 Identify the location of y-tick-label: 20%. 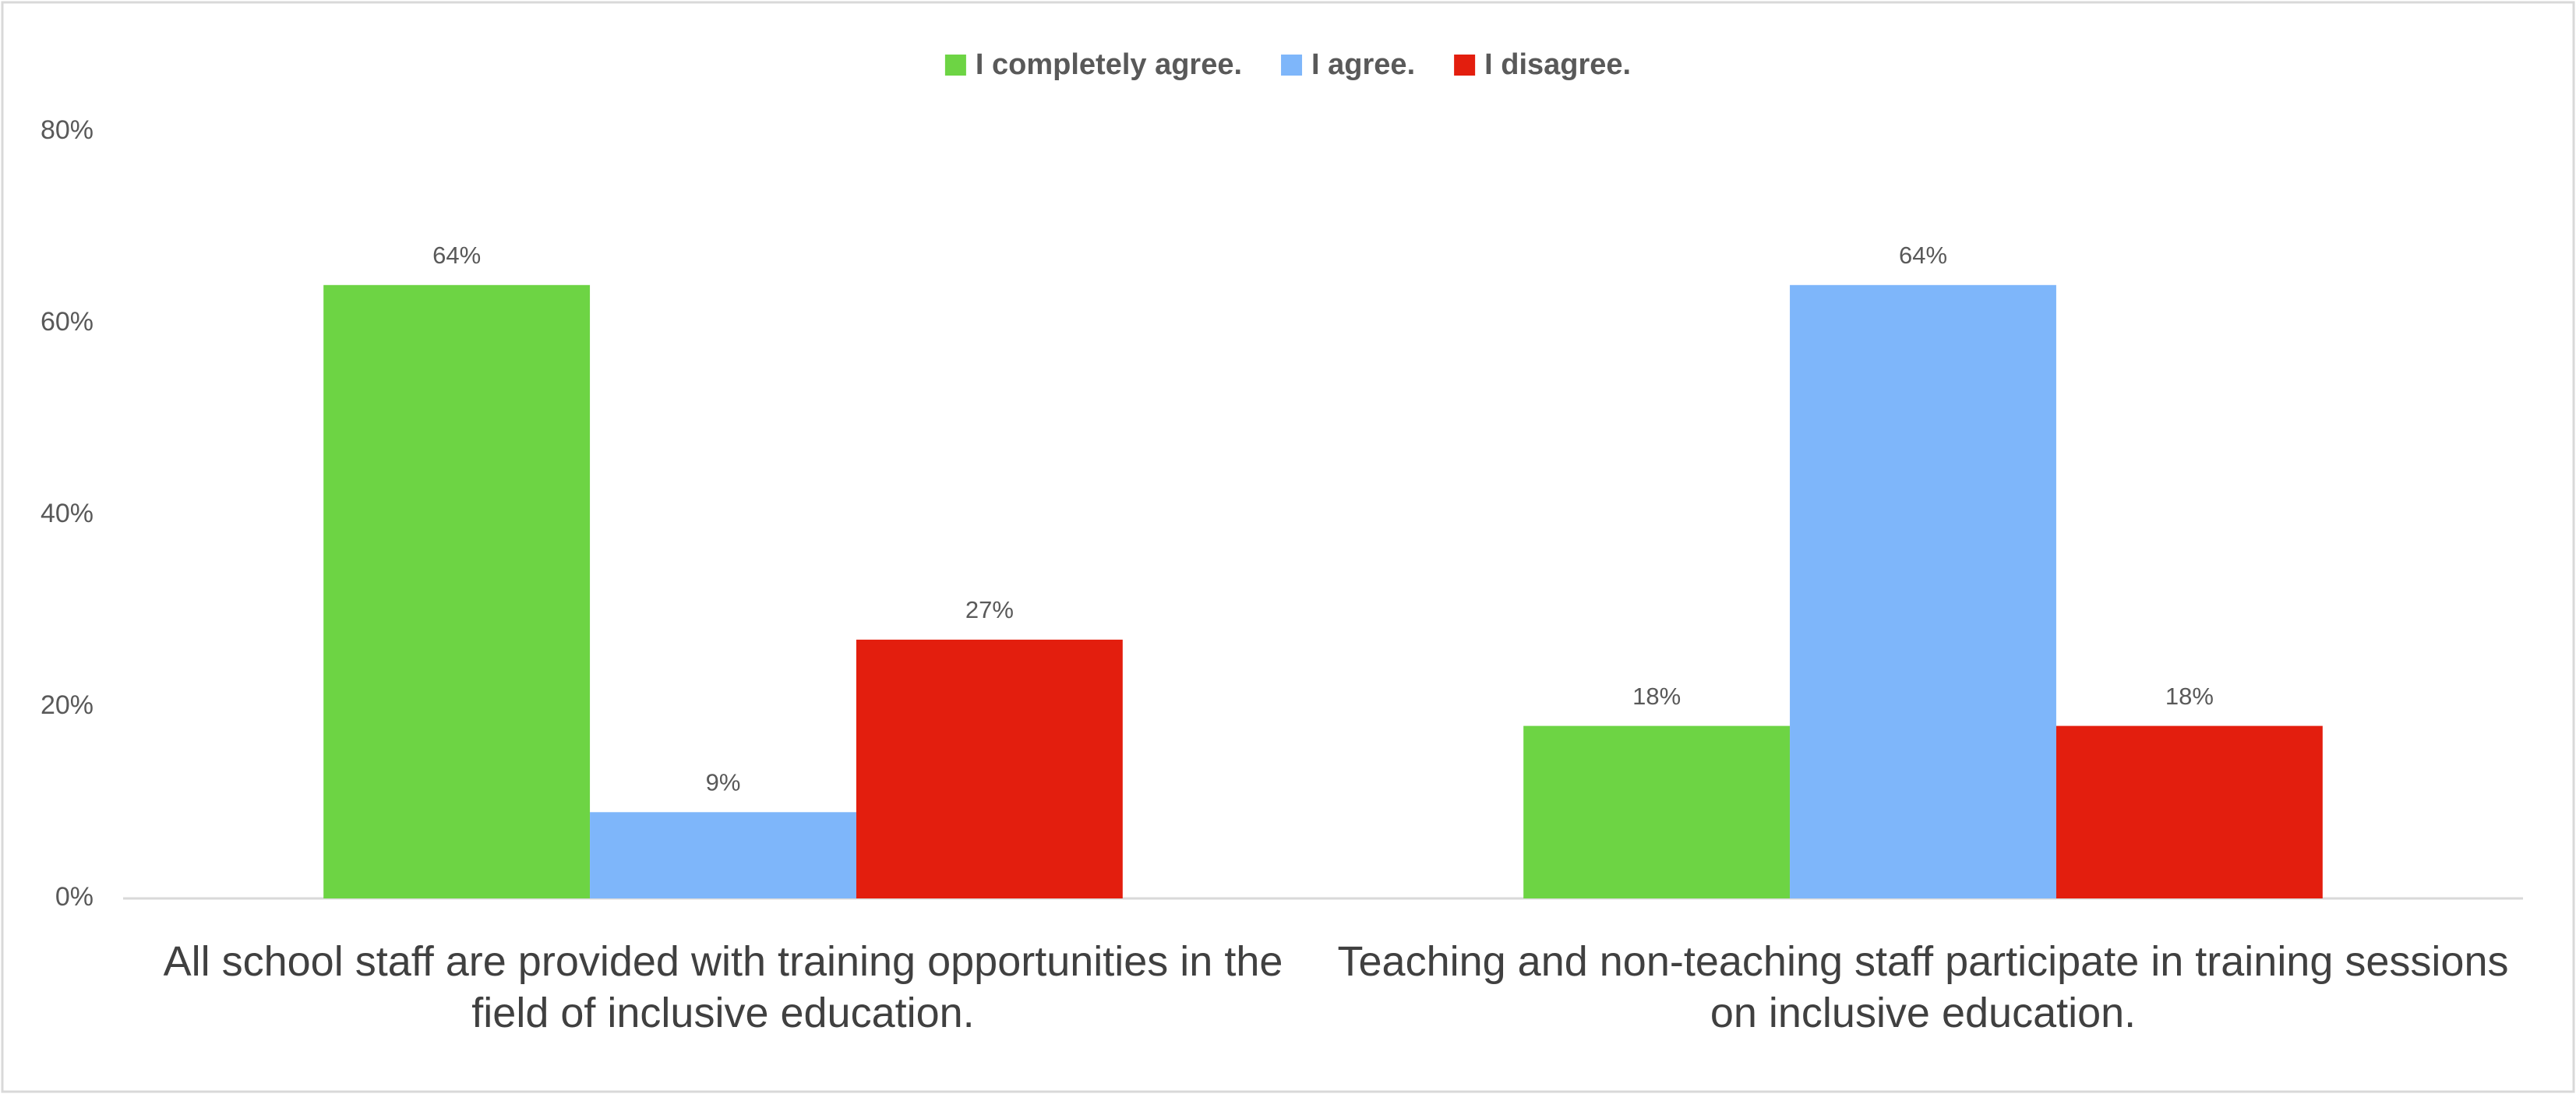
(67, 705).